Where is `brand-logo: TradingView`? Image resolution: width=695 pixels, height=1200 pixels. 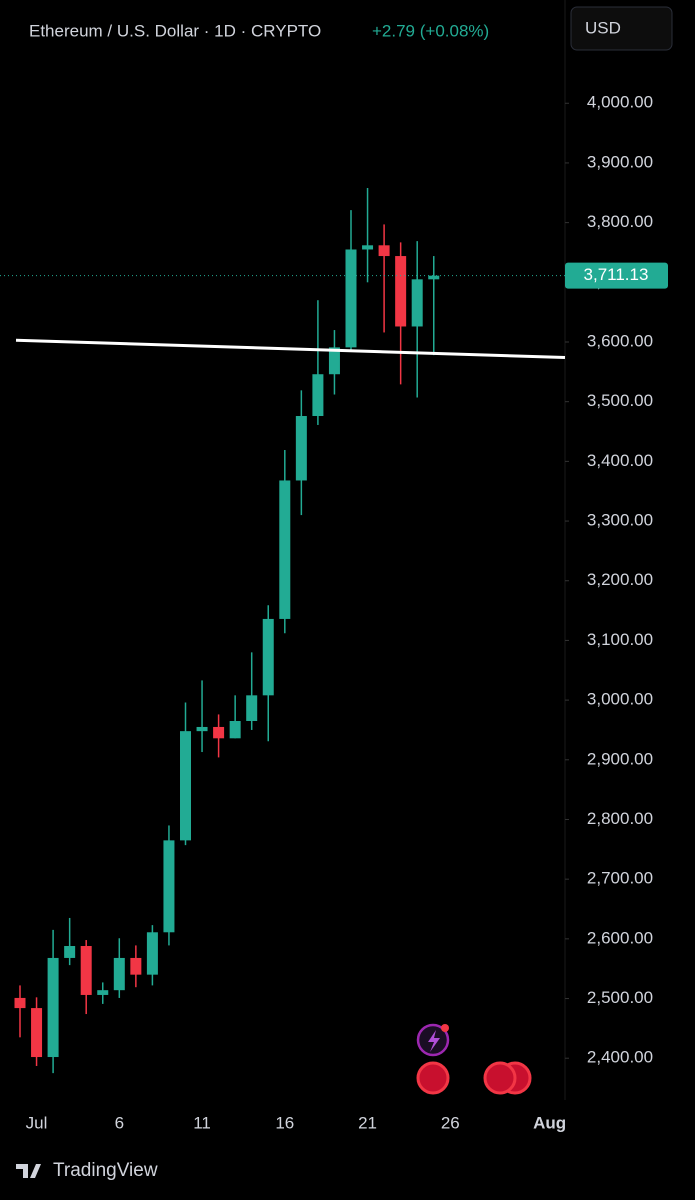 brand-logo: TradingView is located at coordinates (87, 1170).